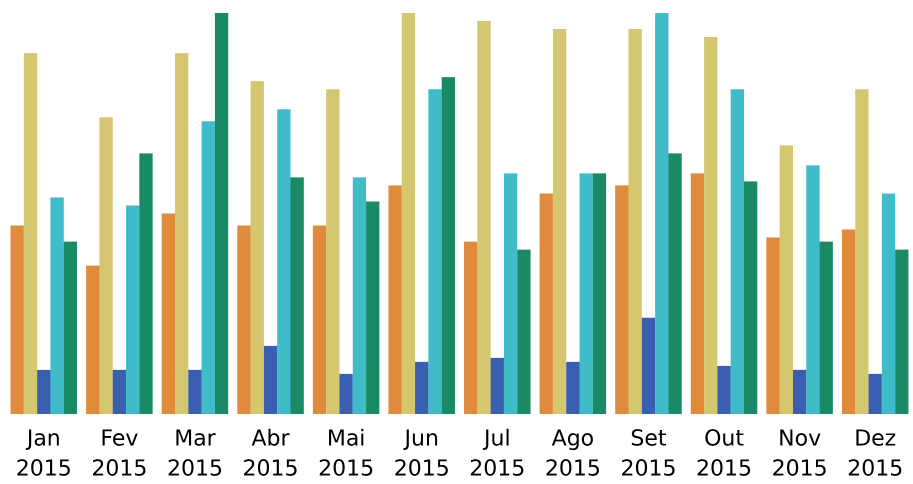 This screenshot has height=484, width=913. I want to click on x-tick-label: Nov 2015, so click(800, 454).